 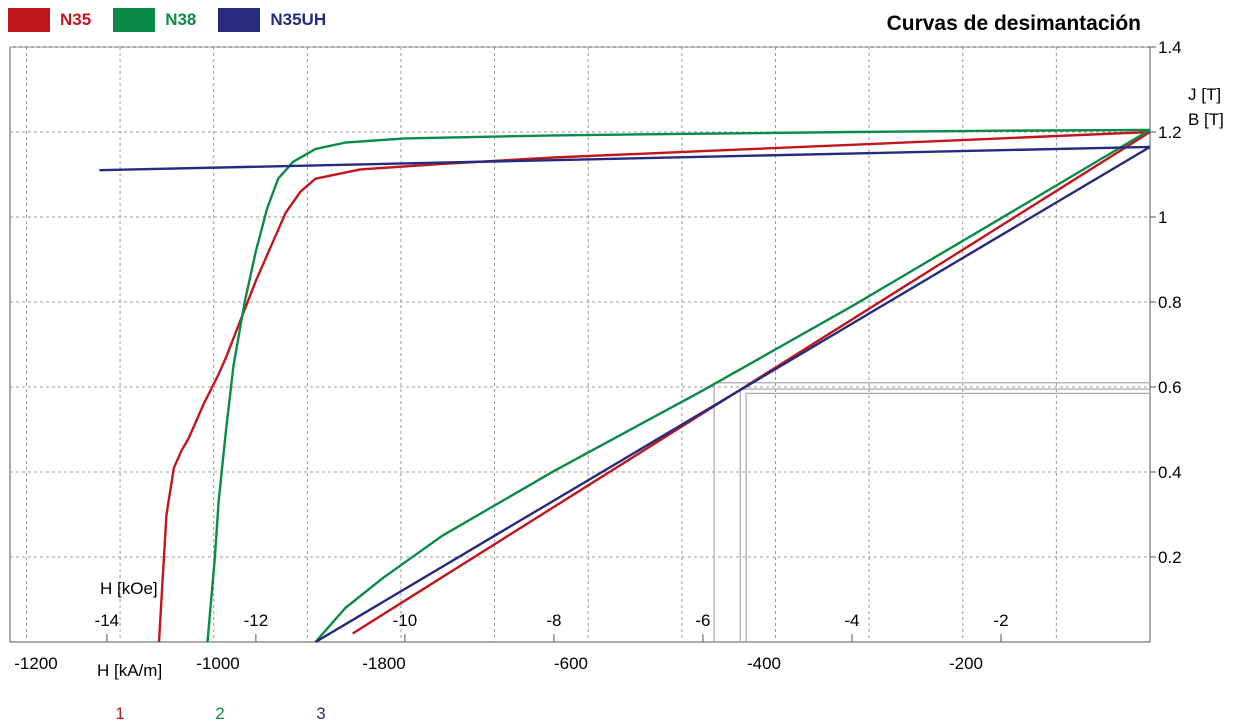 I want to click on legend-label-n35uh: N35UH, so click(x=298, y=19).